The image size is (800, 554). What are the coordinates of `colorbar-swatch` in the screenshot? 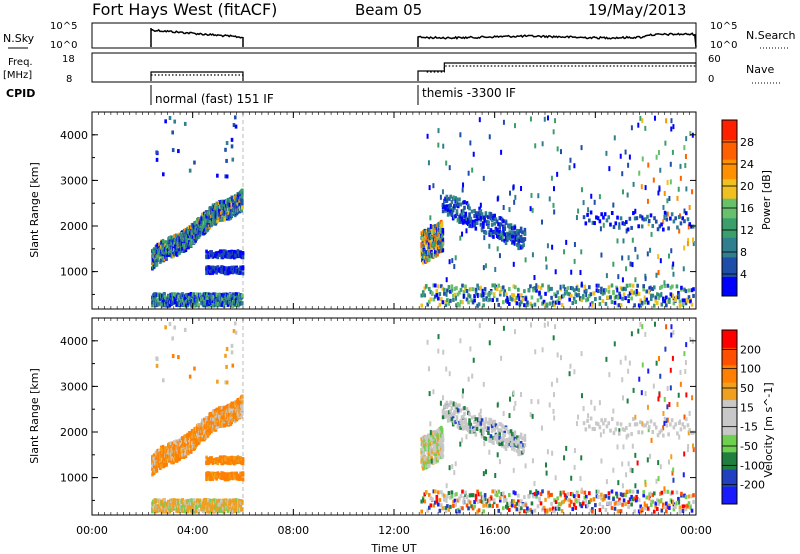 It's located at (729, 266).